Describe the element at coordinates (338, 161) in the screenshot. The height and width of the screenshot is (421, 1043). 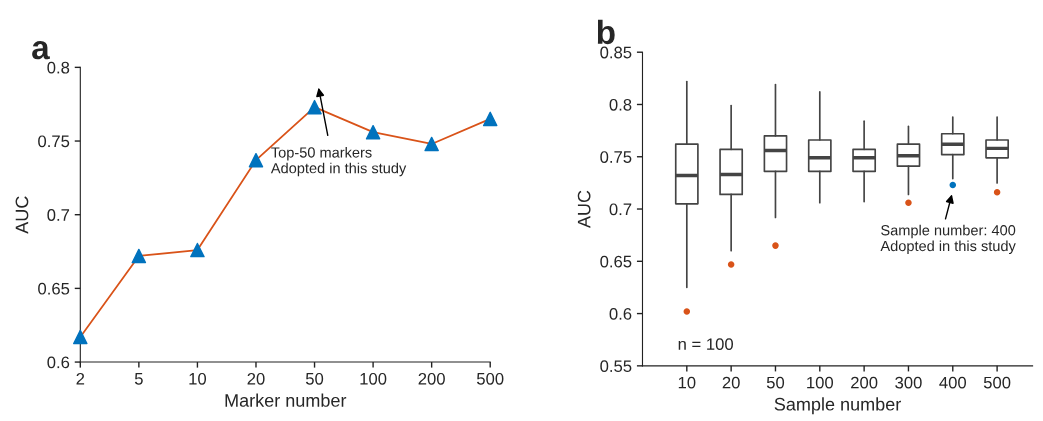
I see `annotation: Top-50 markers Adopted in this study` at that location.